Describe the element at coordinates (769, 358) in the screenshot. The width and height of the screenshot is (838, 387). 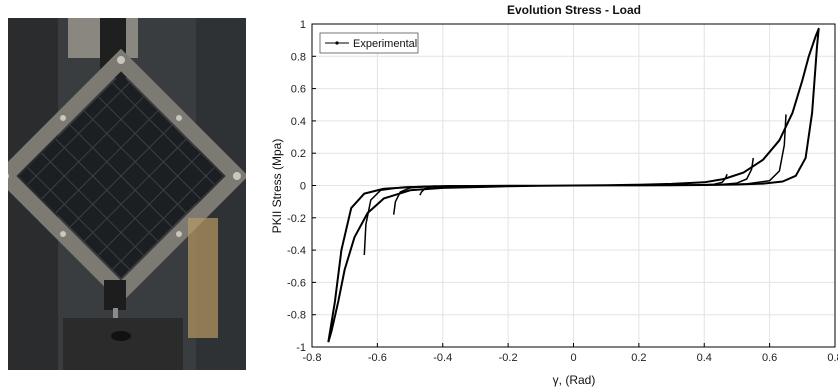
I see `x-tick-label: 0.6` at that location.